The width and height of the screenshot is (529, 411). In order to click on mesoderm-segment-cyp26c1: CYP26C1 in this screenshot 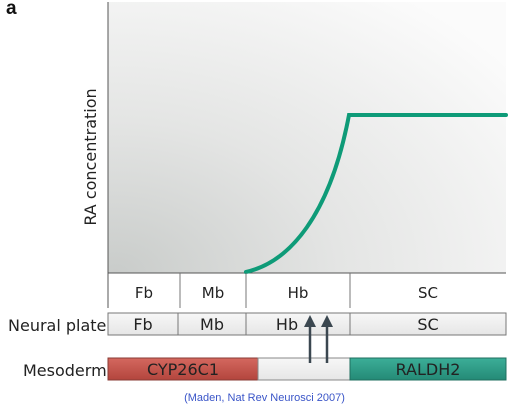, I will do `click(183, 369)`.